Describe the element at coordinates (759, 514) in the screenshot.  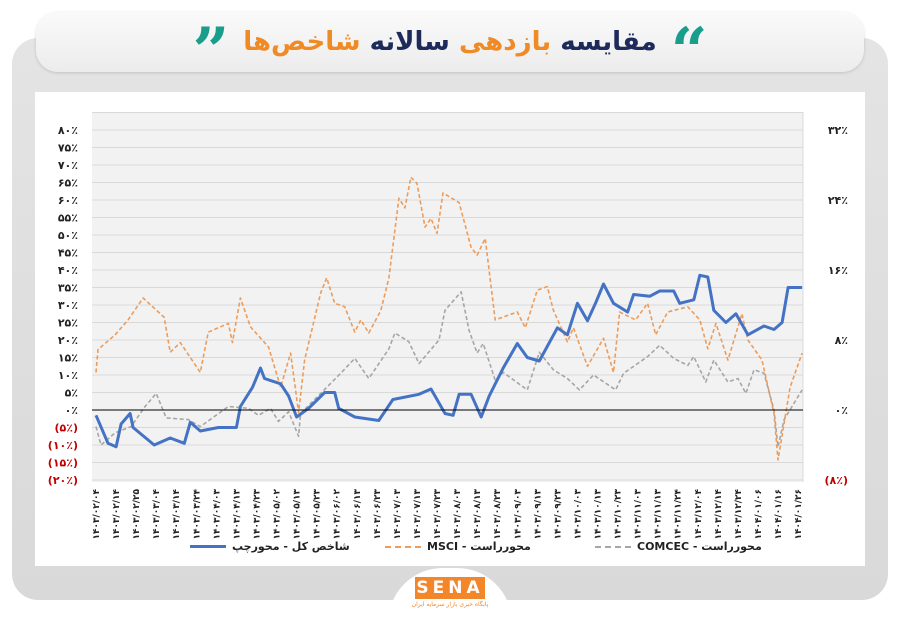
I see `x-axis-tick-label: ۱۴۰۴/۰۱/۰۶` at that location.